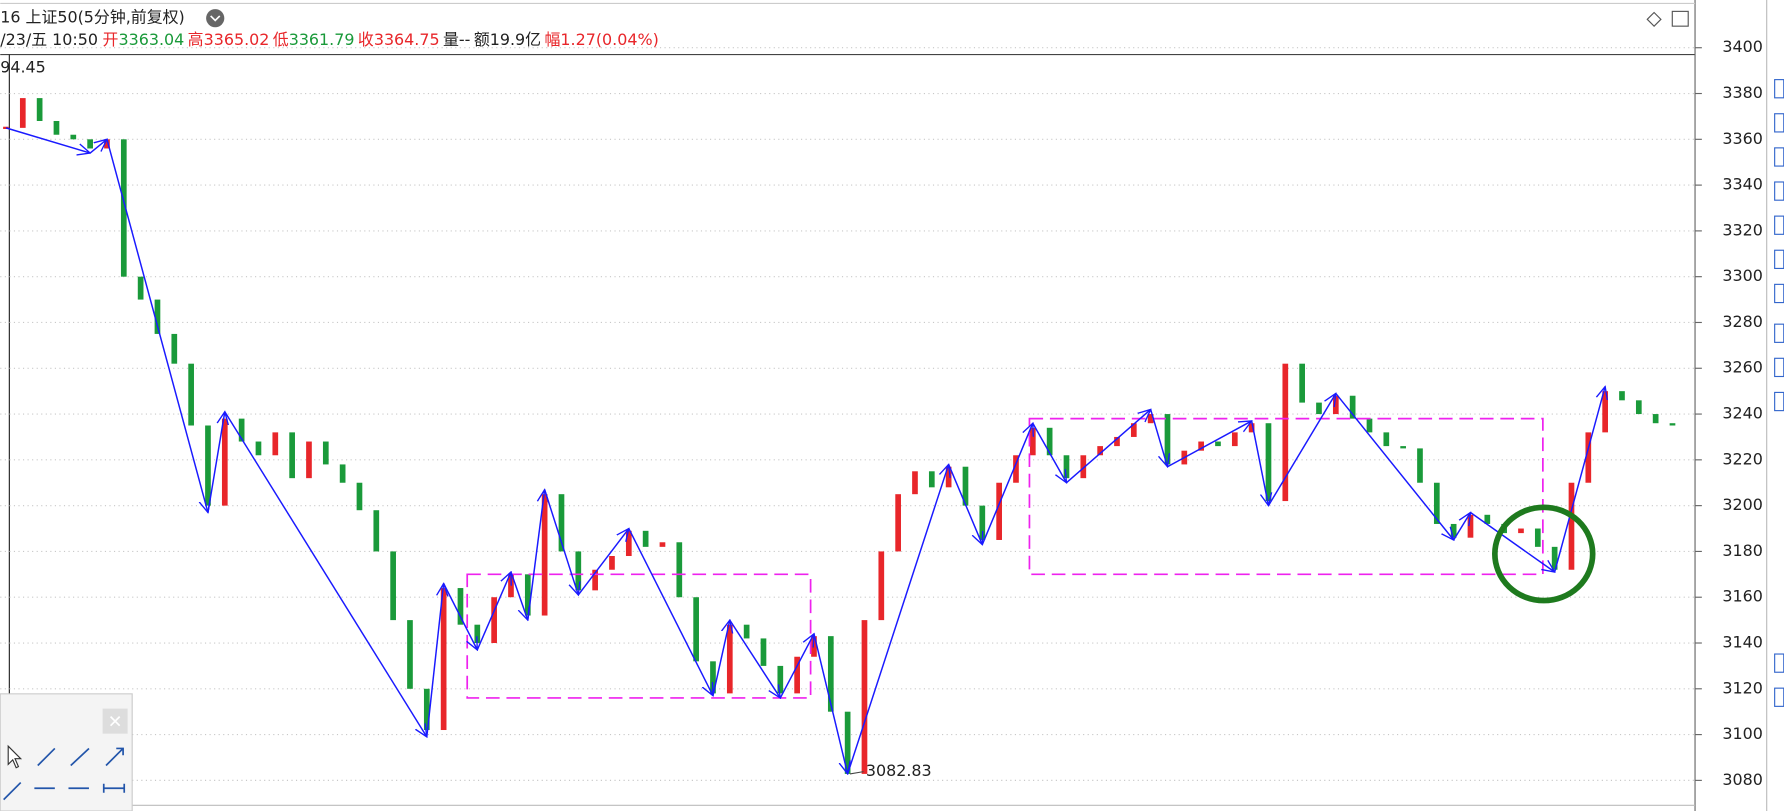 This screenshot has width=1784, height=811. What do you see at coordinates (1742, 413) in the screenshot?
I see `y-tick-label: 3240` at bounding box center [1742, 413].